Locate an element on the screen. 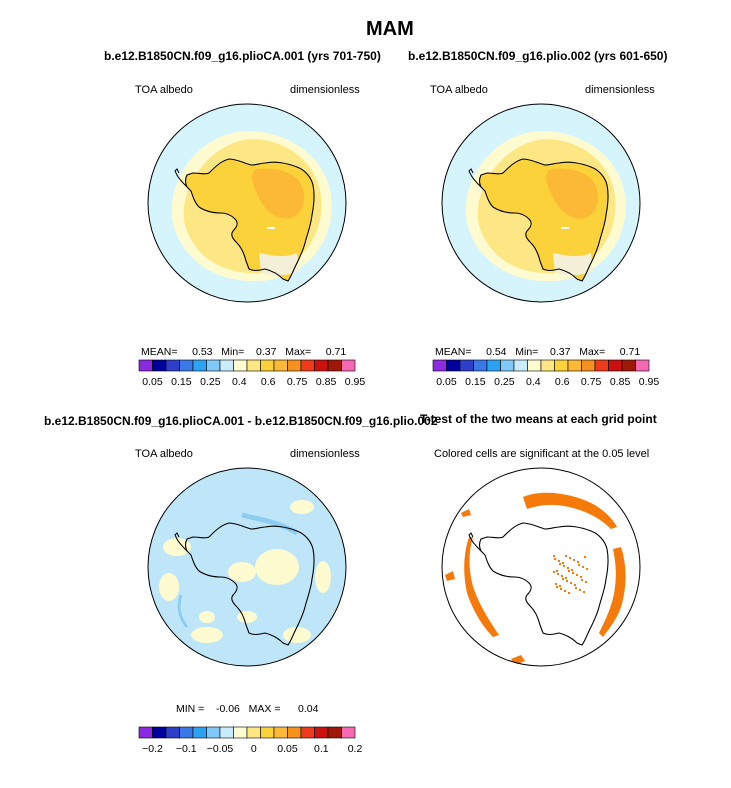  panel2-mean-label: MEAN= is located at coordinates (453, 352).